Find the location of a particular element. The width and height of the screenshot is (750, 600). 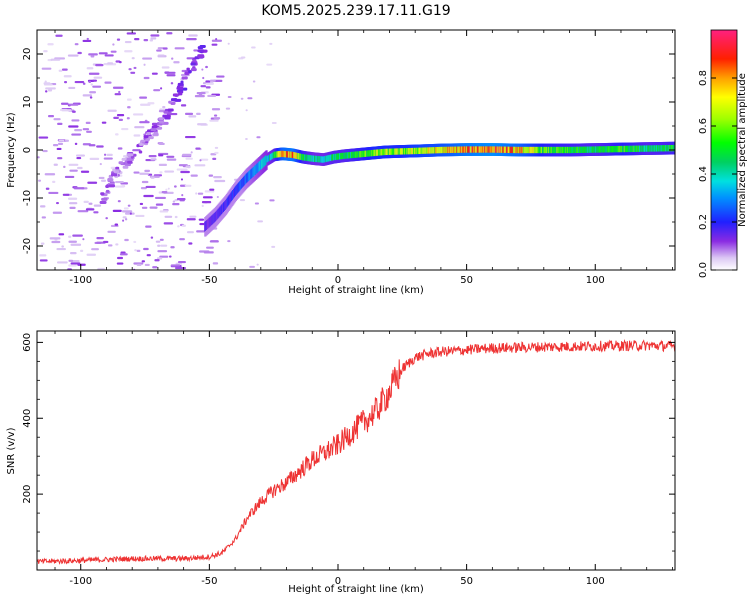

main-signal-track is located at coordinates (439, 189).